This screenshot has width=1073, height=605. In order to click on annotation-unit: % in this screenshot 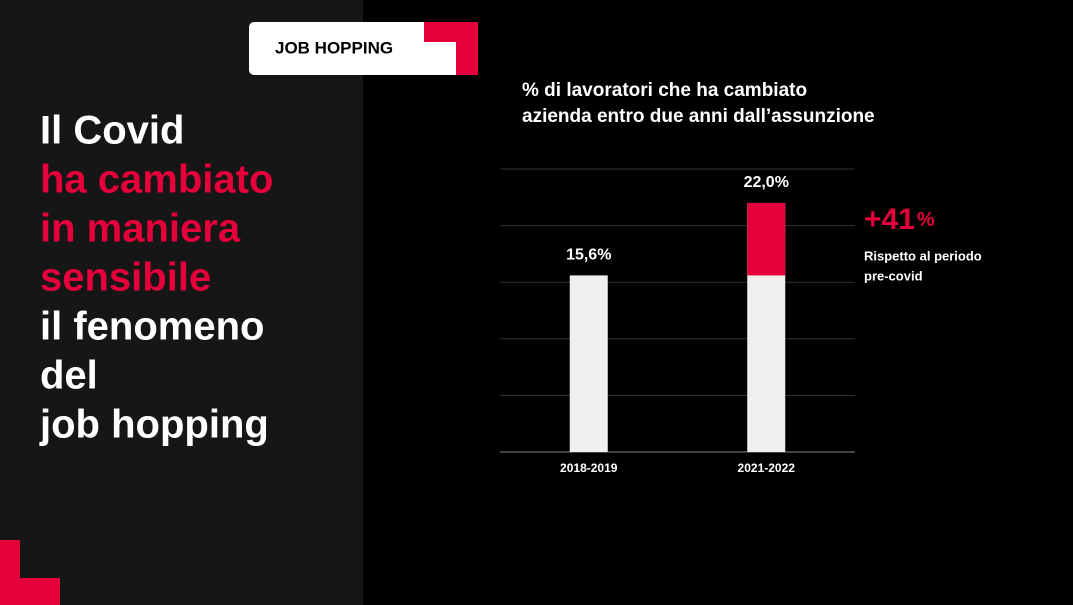, I will do `click(926, 220)`.